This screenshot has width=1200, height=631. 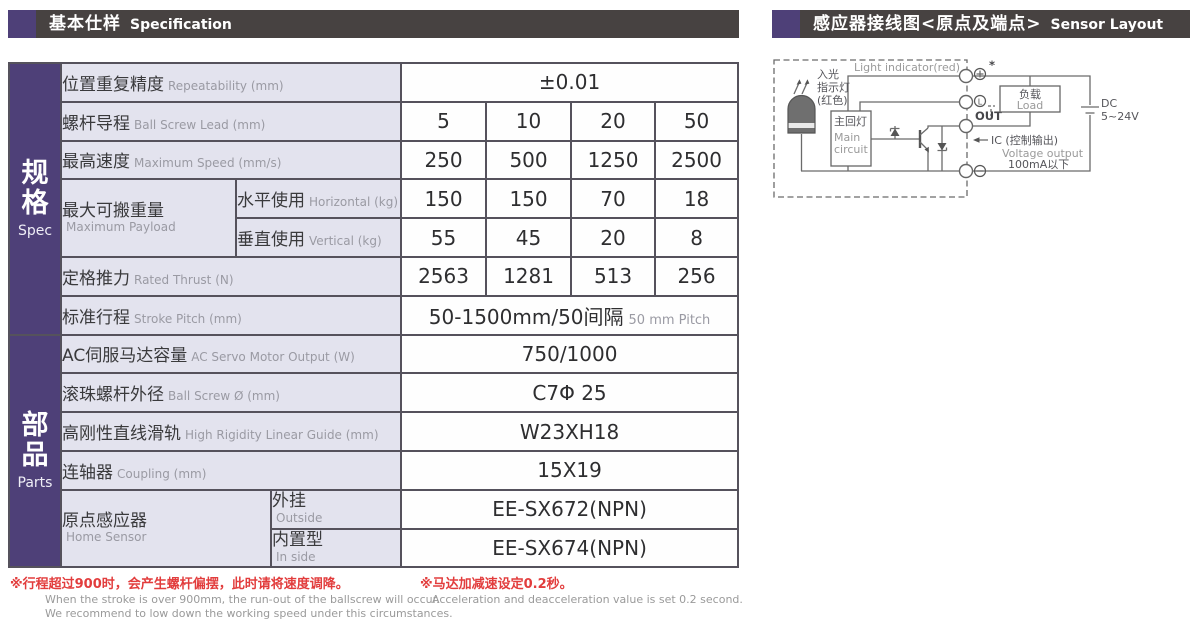 I want to click on sensor-title-en: Sensor Layout, so click(x=1107, y=25).